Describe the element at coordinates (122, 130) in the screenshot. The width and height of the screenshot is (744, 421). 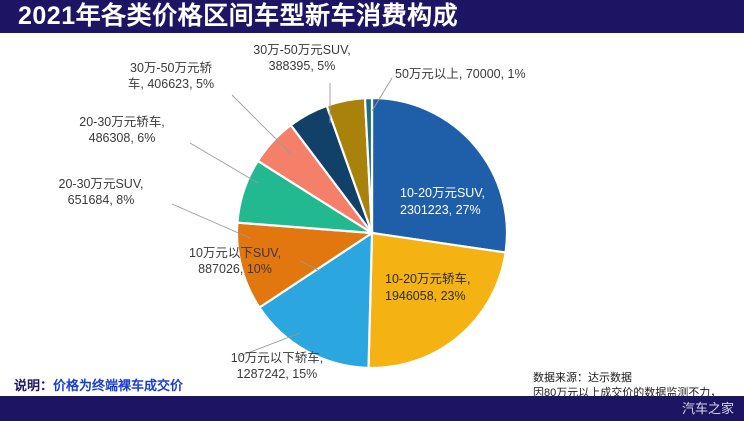
I see `slice-label-20-30-sedan: 20-30万元轿车, 486308, 6%` at that location.